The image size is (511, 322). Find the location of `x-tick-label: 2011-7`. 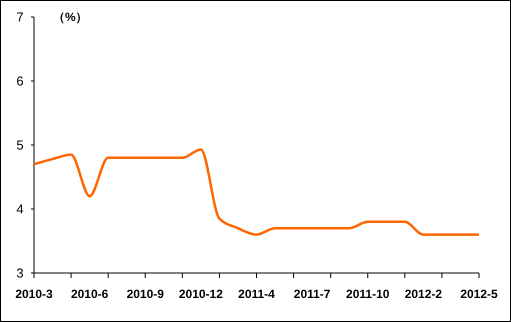

x-tick-label: 2011-7 is located at coordinates (312, 294).